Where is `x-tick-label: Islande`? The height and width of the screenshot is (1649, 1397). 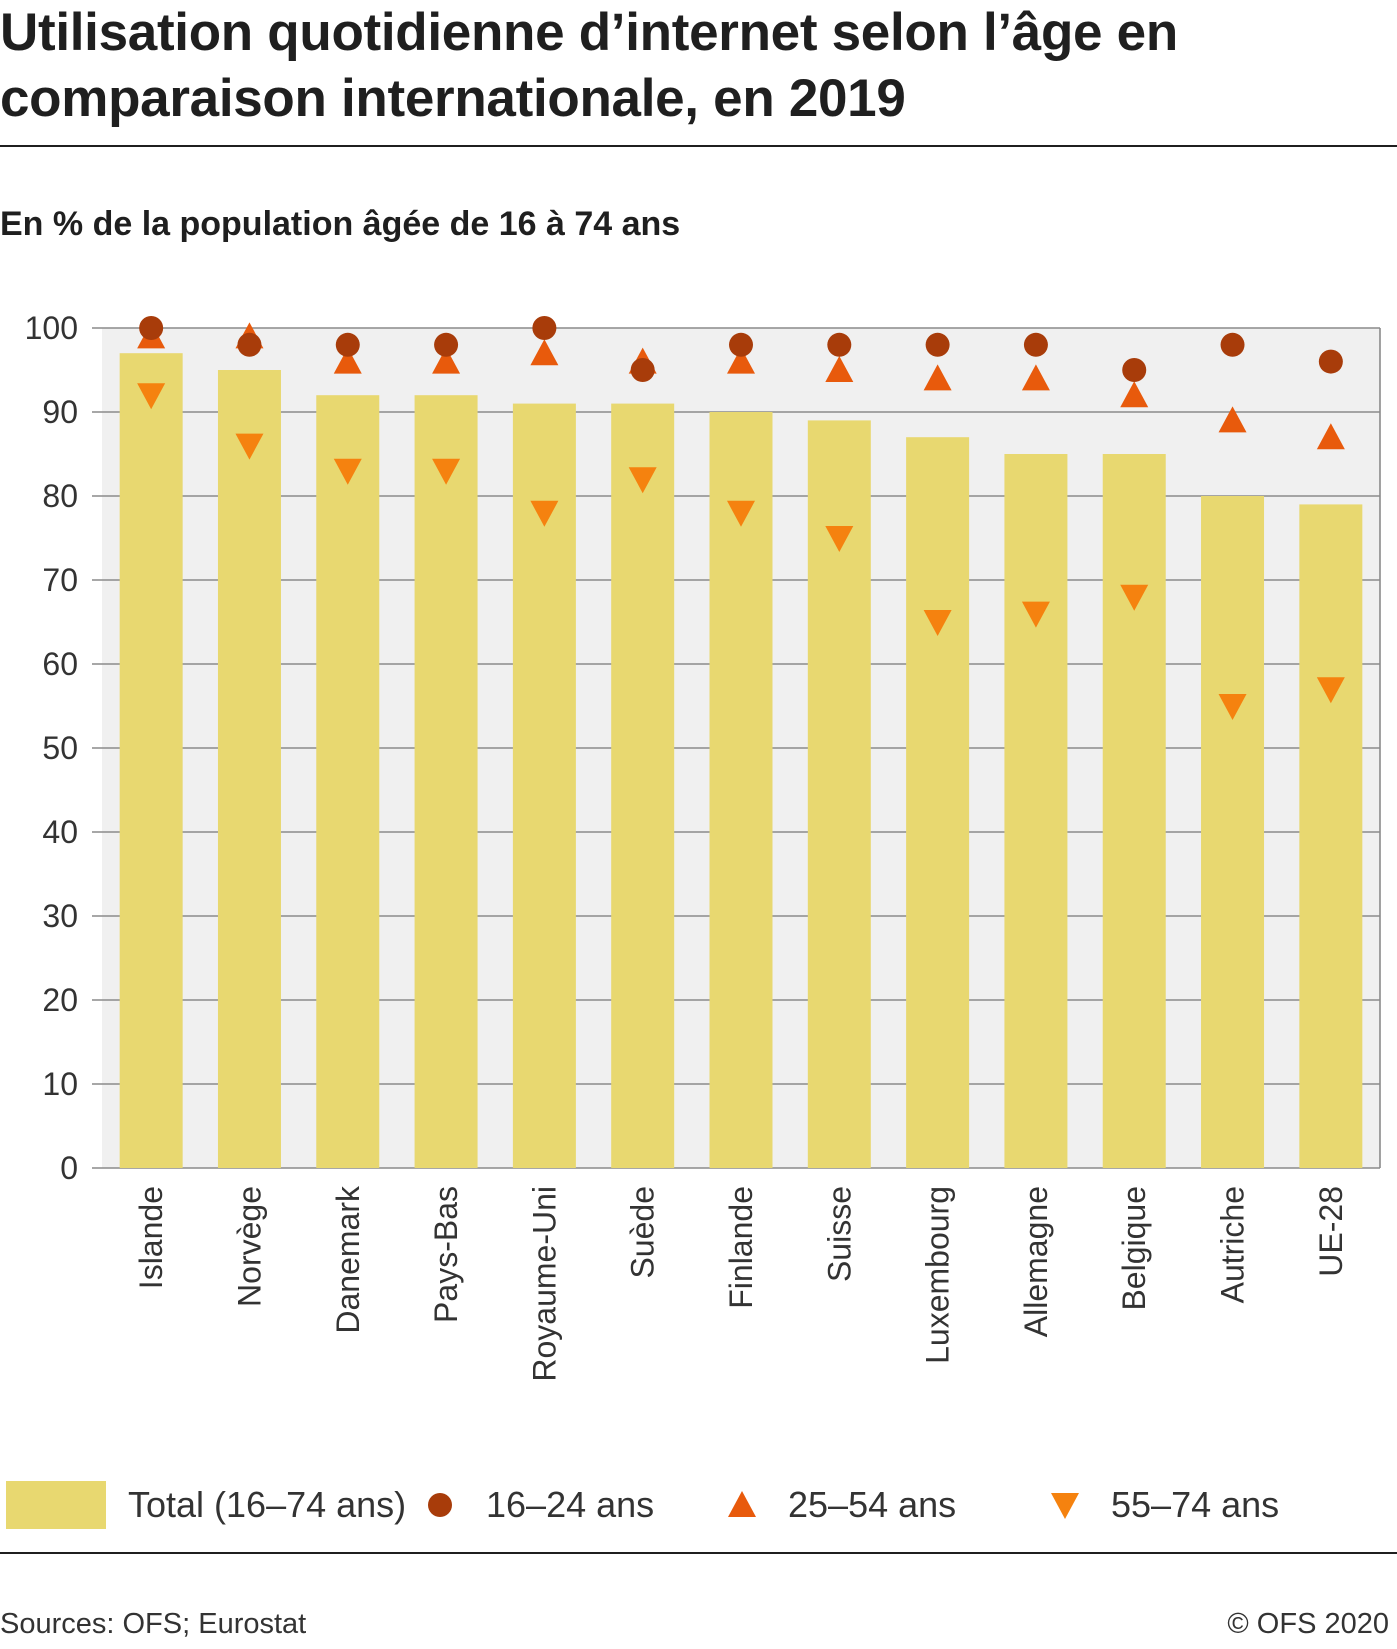 x-tick-label: Islande is located at coordinates (151, 1237).